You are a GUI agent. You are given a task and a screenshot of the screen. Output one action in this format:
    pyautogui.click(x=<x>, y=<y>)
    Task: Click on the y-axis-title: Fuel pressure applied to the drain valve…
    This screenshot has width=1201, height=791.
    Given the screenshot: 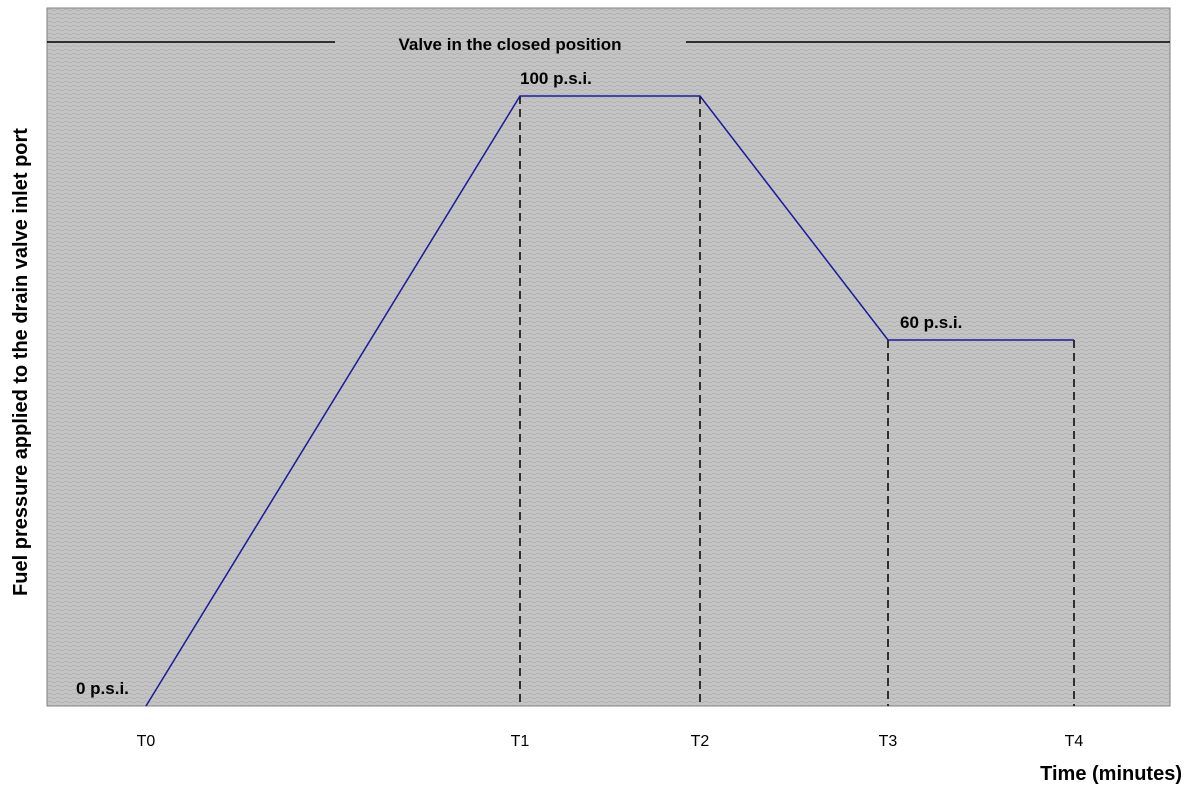 What is the action you would take?
    pyautogui.click(x=21, y=362)
    